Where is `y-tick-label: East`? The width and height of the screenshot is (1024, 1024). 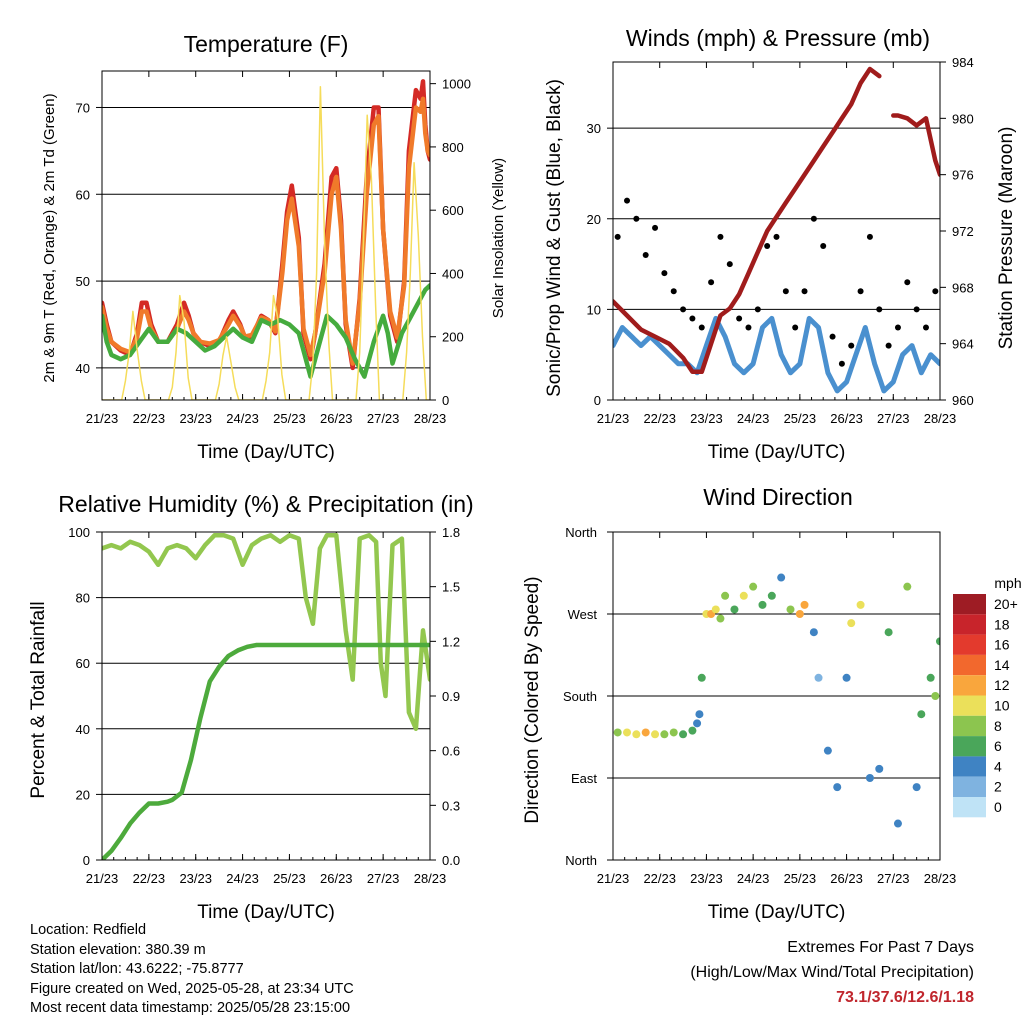 y-tick-label: East is located at coordinates (584, 778).